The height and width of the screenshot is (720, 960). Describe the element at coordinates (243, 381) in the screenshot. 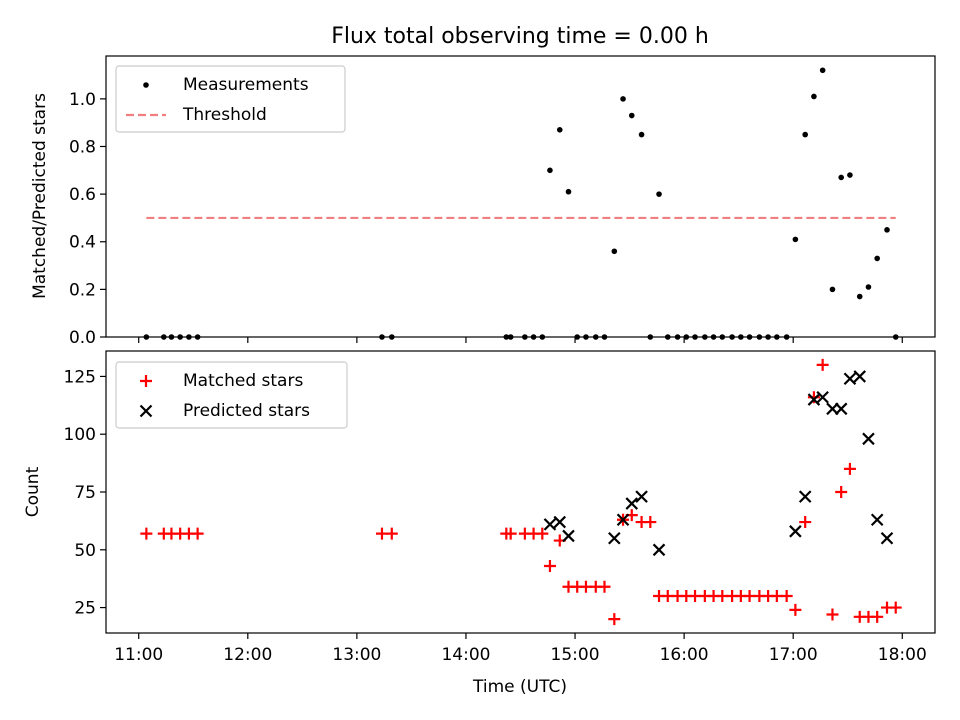

I see `legend-label-matched-stars: Matched stars` at that location.